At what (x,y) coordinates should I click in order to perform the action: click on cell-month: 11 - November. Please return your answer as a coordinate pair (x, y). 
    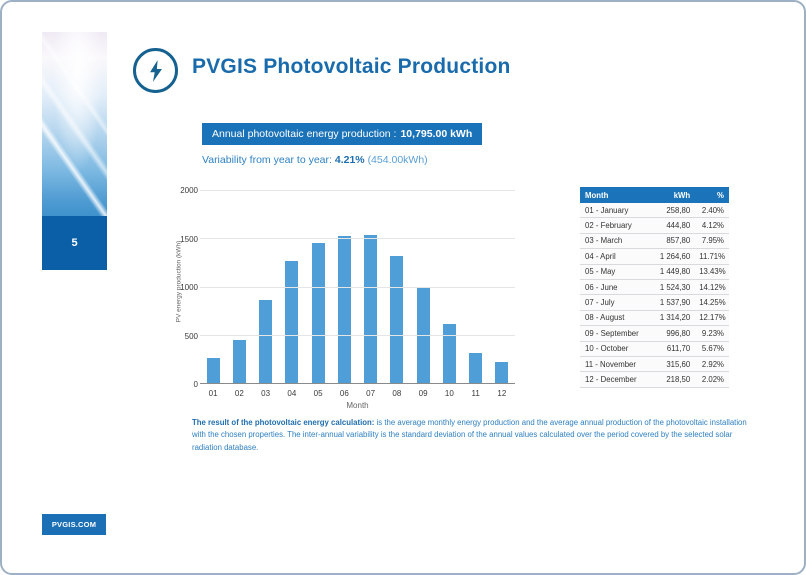
    Looking at the image, I should click on (610, 364).